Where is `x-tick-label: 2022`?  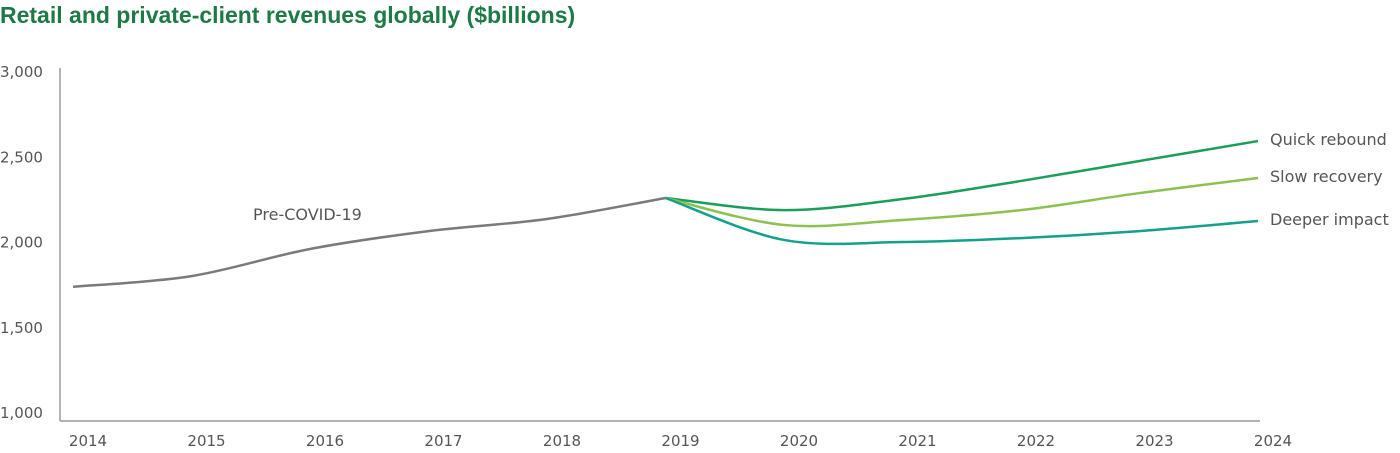
x-tick-label: 2022 is located at coordinates (1036, 441).